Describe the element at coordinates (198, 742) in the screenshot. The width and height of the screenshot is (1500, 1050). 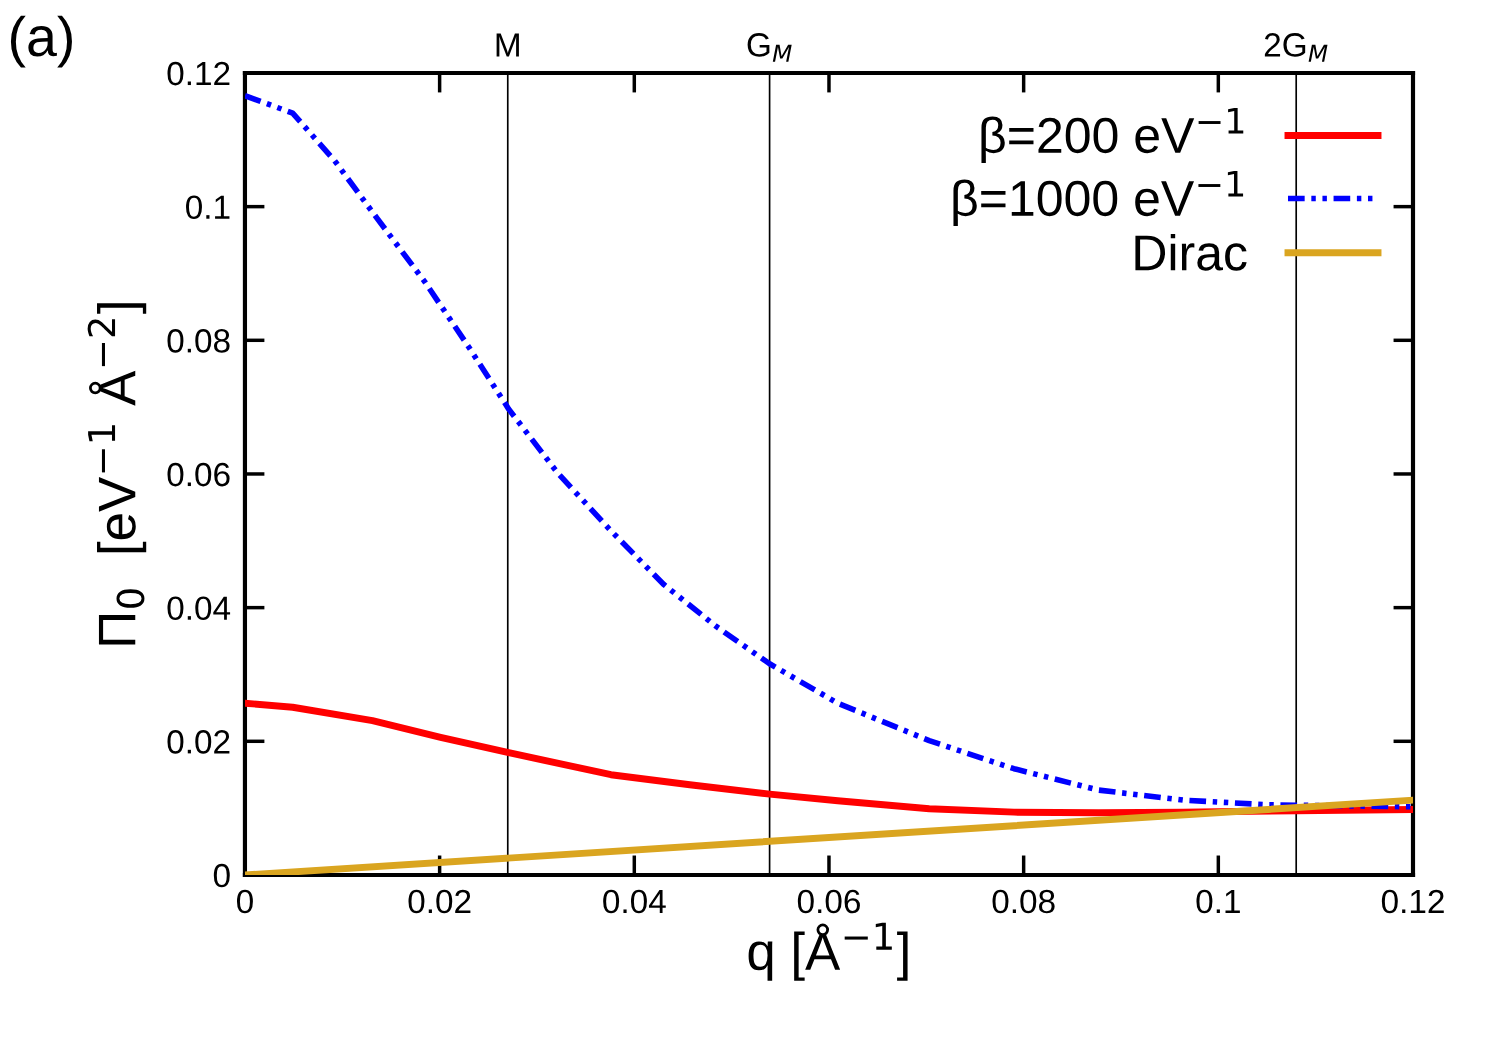
I see `y-tick-label: 0.02` at that location.